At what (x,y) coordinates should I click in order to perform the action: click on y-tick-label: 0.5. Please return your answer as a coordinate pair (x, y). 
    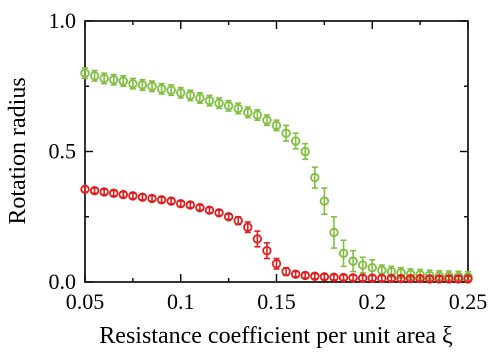
    Looking at the image, I should click on (63, 151).